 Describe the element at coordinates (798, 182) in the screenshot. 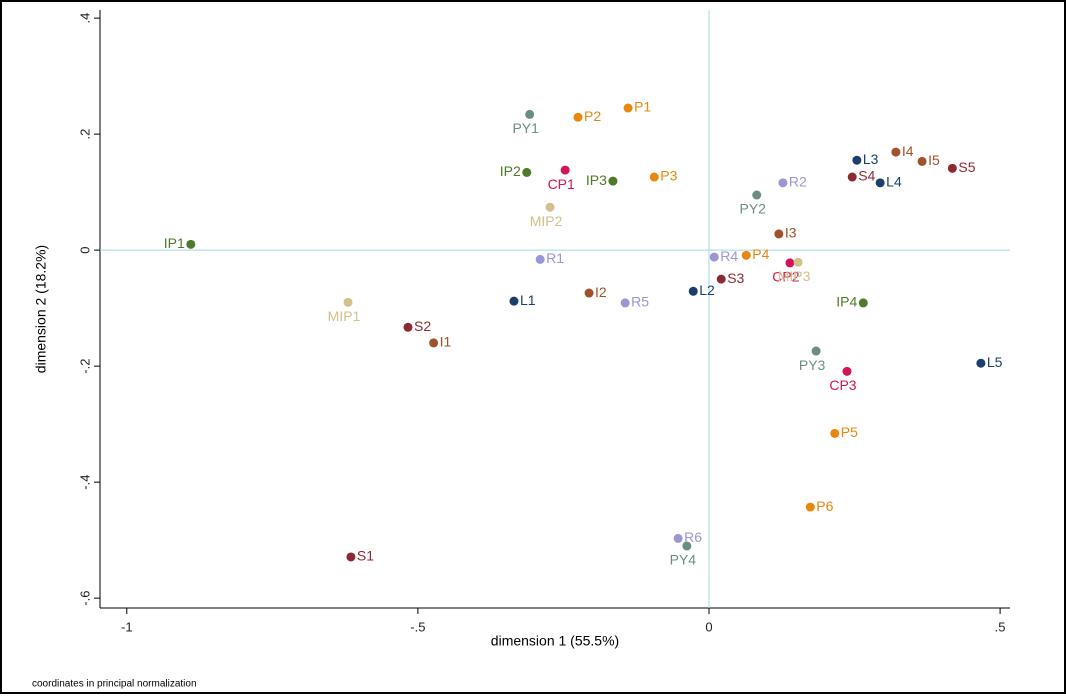

I see `point-label: R2` at that location.